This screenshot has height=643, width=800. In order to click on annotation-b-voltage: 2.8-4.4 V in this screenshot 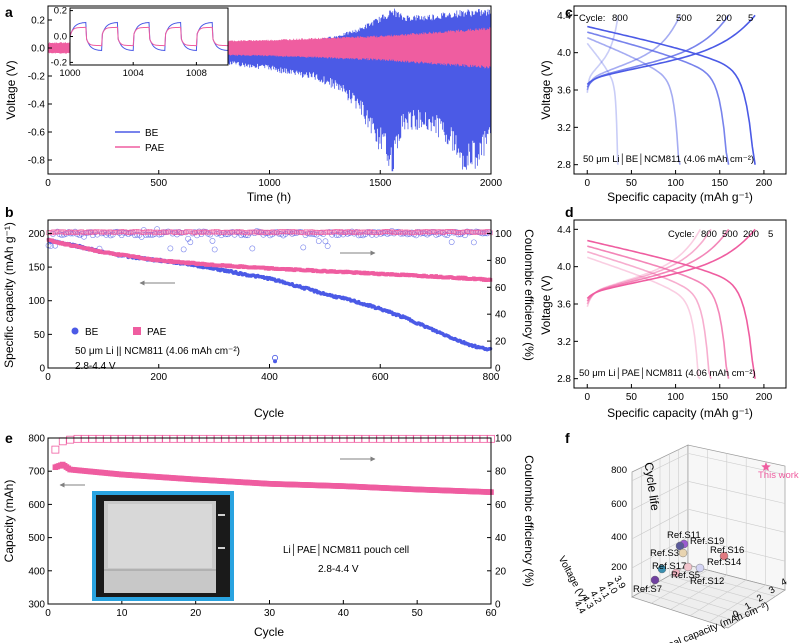, I will do `click(95, 366)`.